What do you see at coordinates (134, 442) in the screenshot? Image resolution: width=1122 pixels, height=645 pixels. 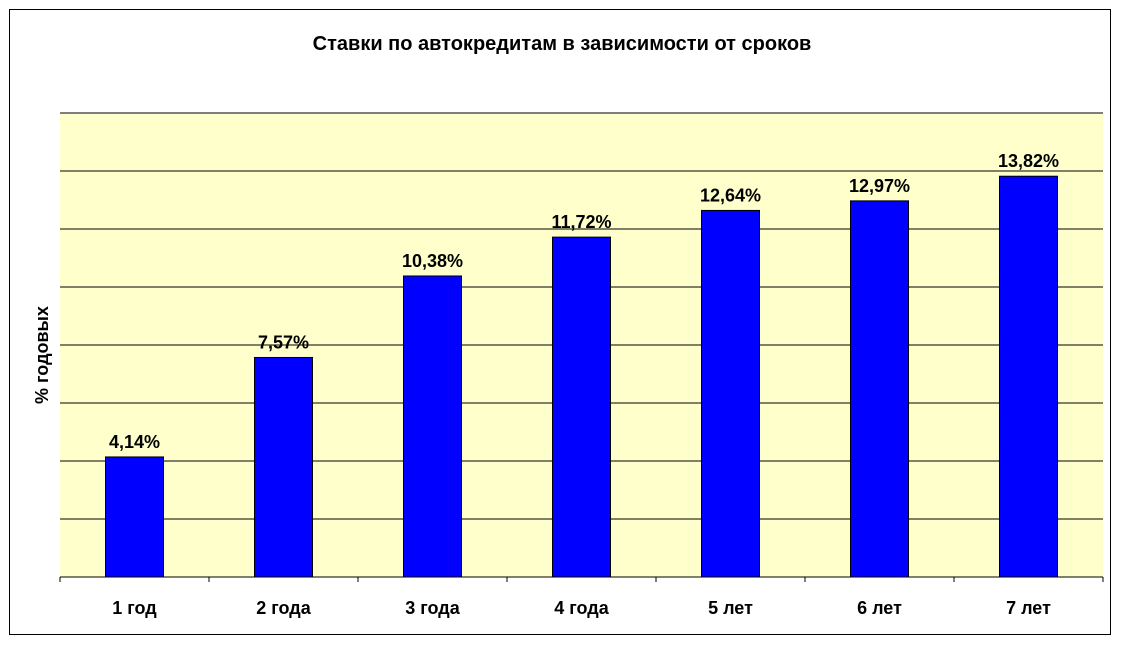 I see `data-label: 4,14%` at bounding box center [134, 442].